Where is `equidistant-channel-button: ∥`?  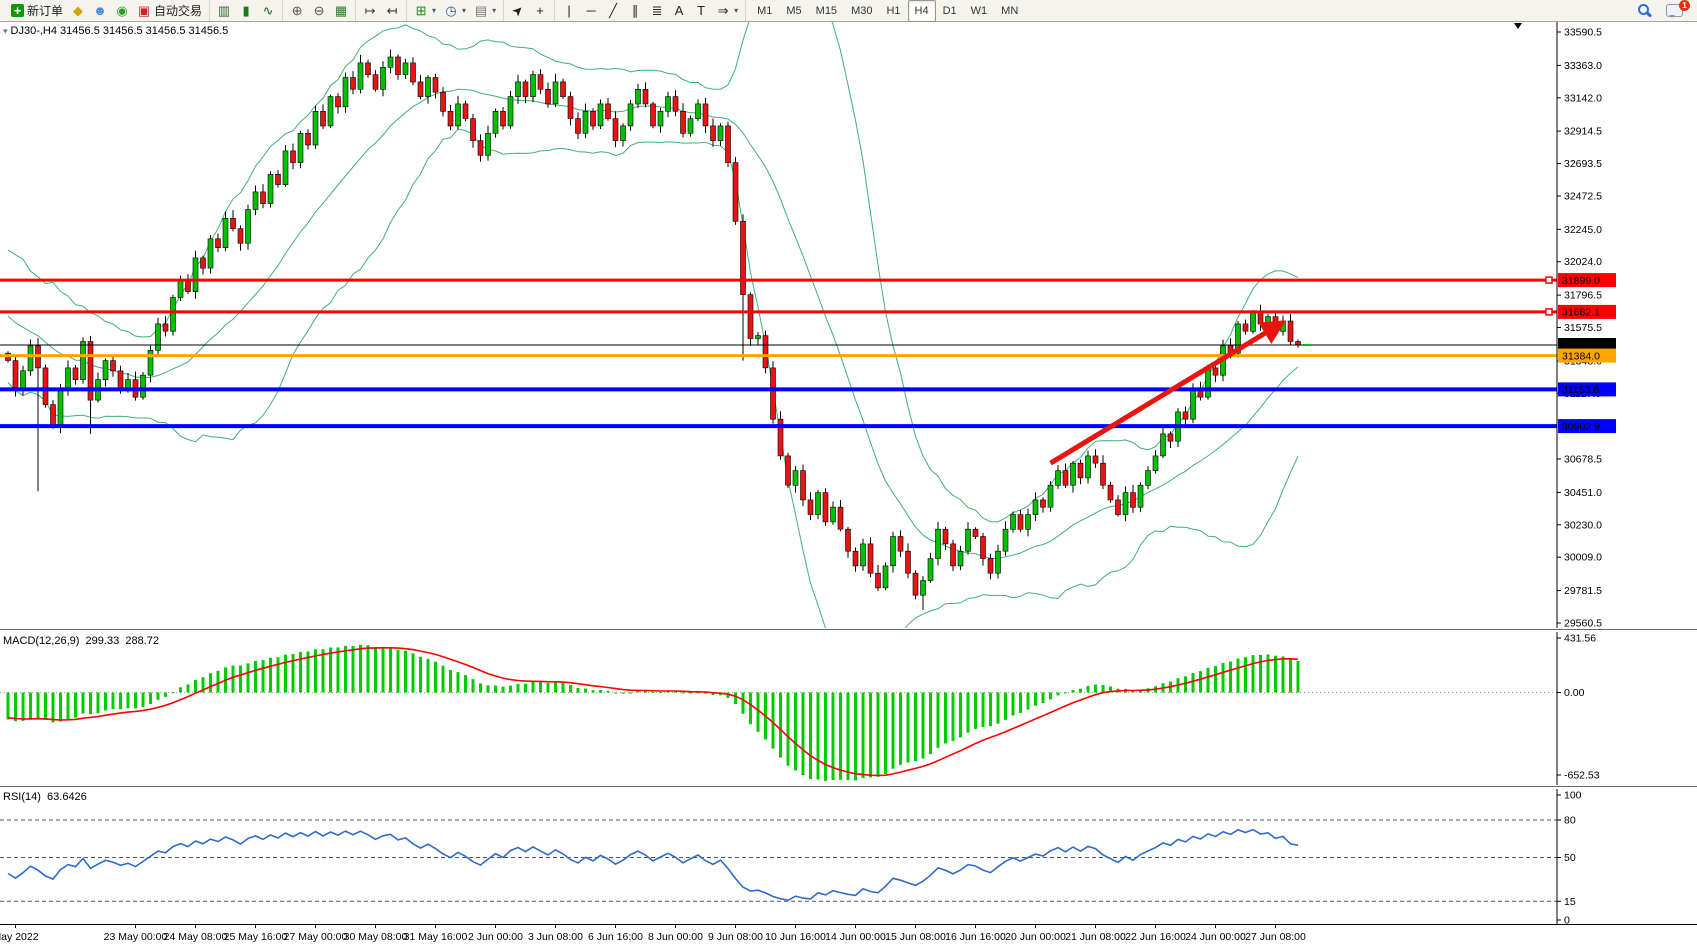 equidistant-channel-button: ∥ is located at coordinates (635, 11).